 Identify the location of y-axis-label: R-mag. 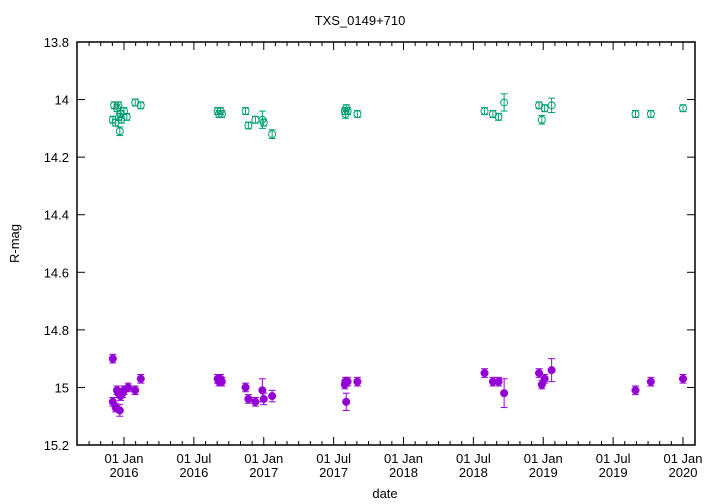
(14, 243).